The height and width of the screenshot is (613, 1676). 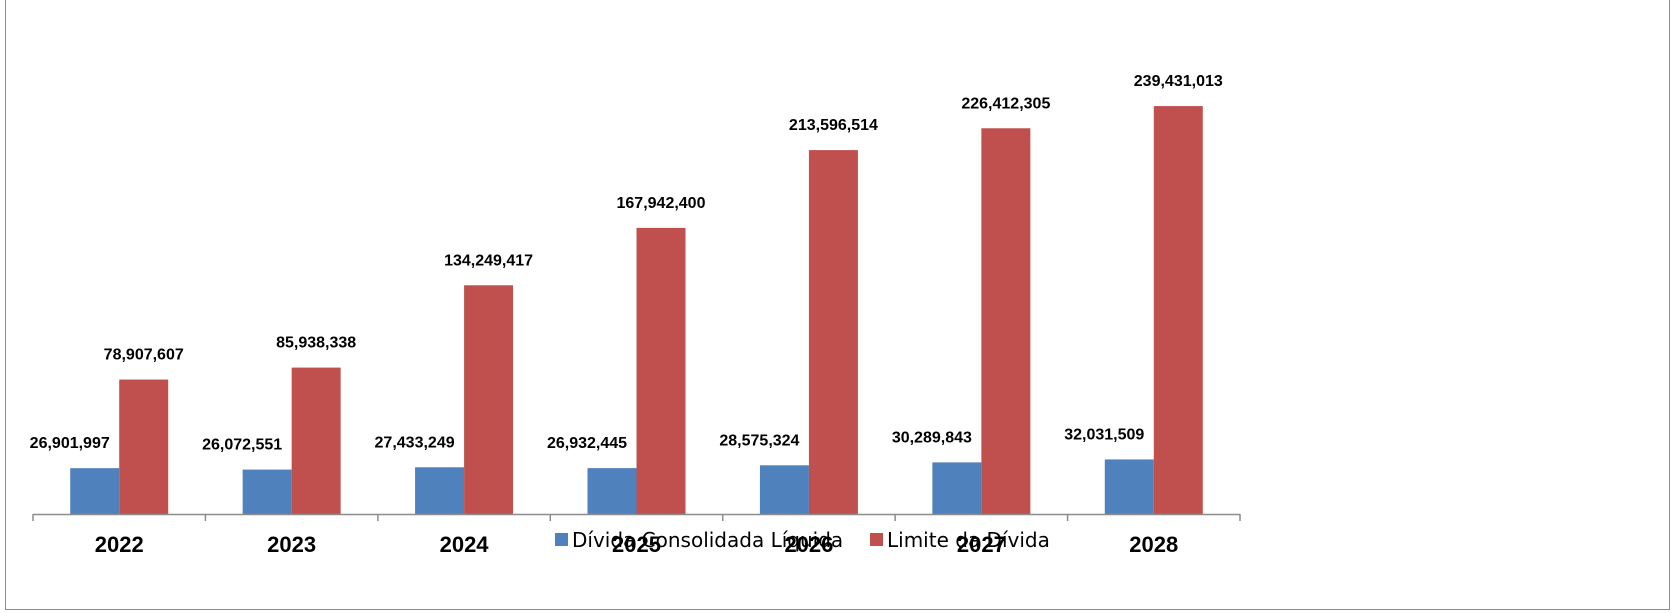 What do you see at coordinates (1153, 544) in the screenshot?
I see `x-tick-label-2028: 2028` at bounding box center [1153, 544].